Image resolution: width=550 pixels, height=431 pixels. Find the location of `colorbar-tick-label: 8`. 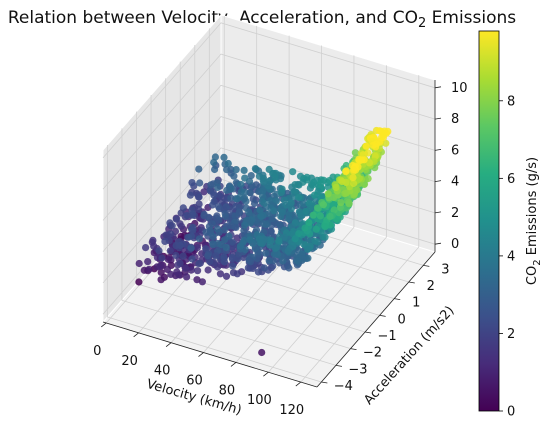

colorbar-tick-label: 8 is located at coordinates (511, 101).